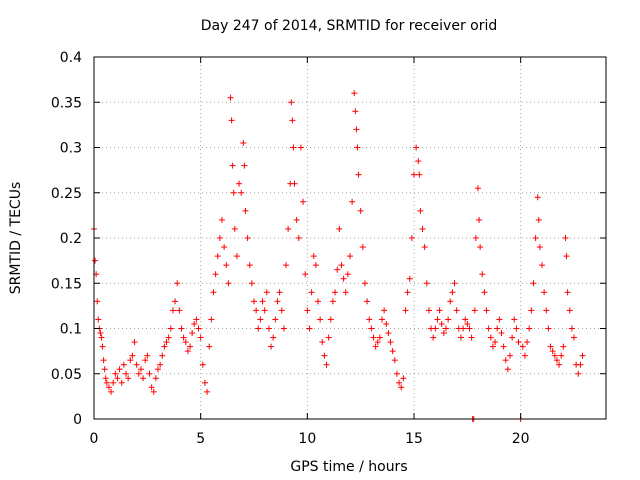  What do you see at coordinates (66, 103) in the screenshot?
I see `y-tick-label: 0.35` at bounding box center [66, 103].